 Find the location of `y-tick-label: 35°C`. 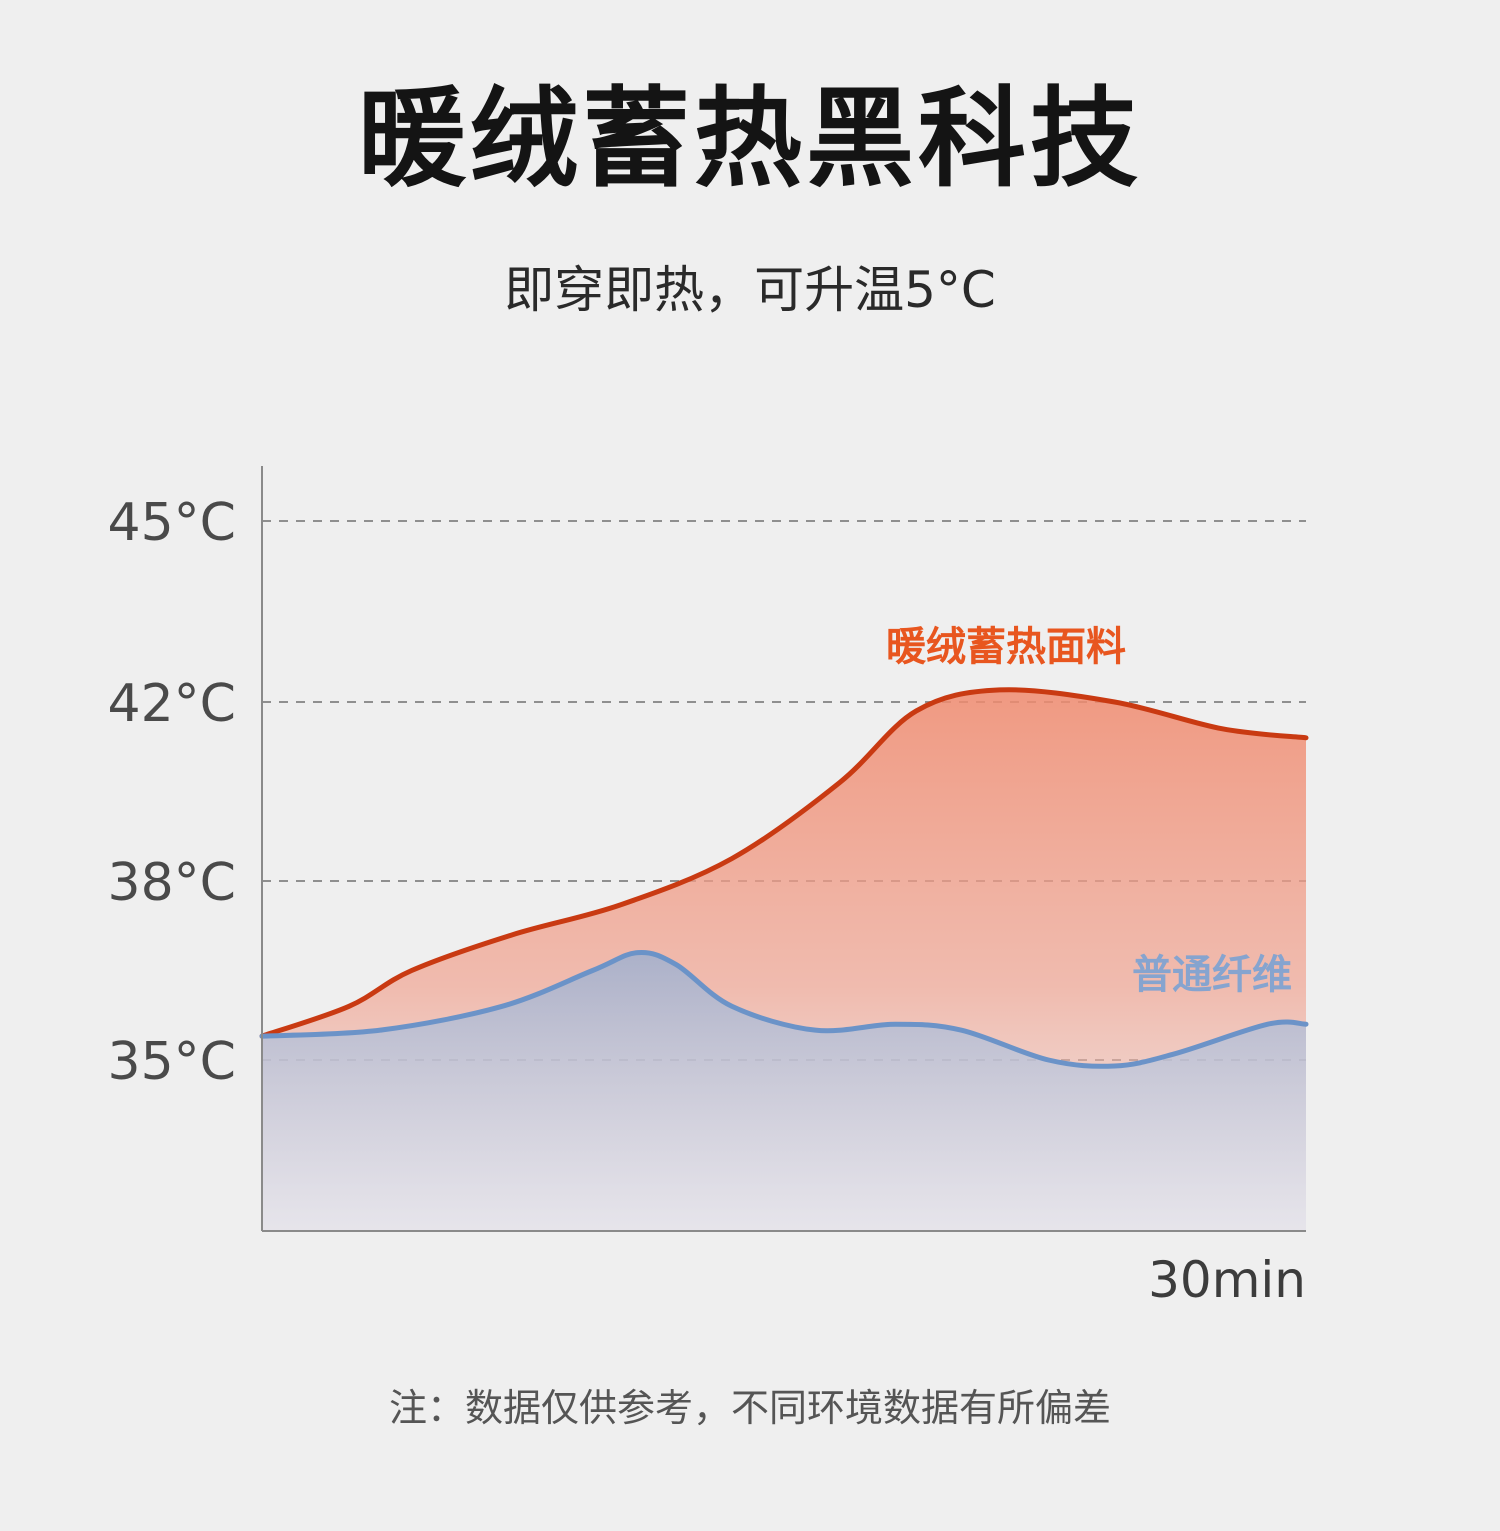

y-tick-label: 35°C is located at coordinates (172, 1062).